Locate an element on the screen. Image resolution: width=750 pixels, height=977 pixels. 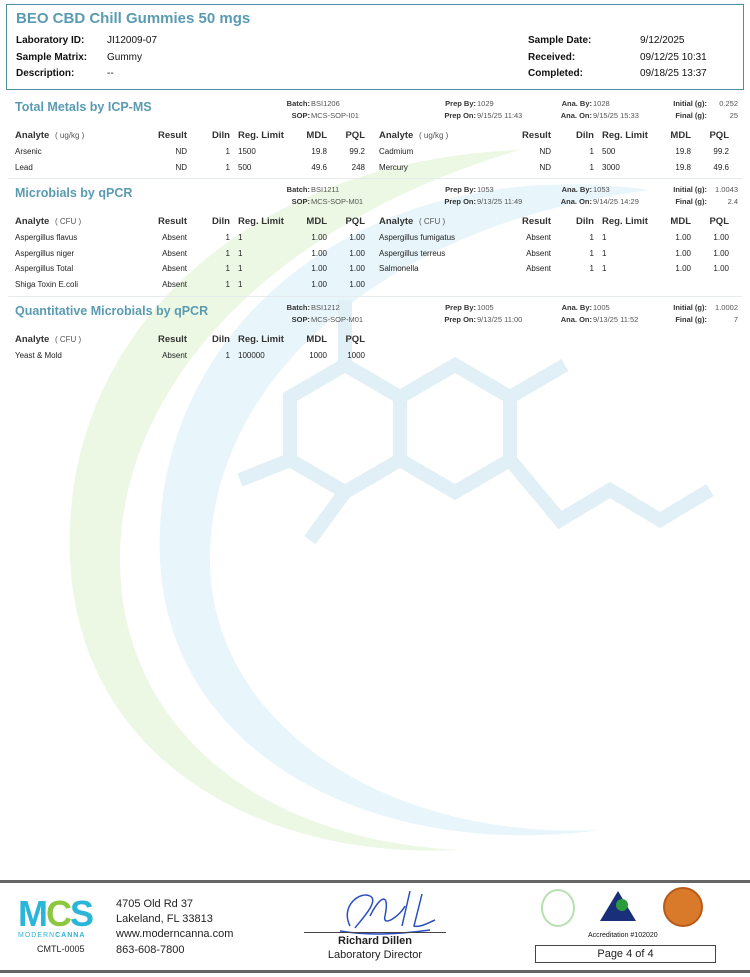
meta-value-initial: 1.0043 is located at coordinates (726, 189).